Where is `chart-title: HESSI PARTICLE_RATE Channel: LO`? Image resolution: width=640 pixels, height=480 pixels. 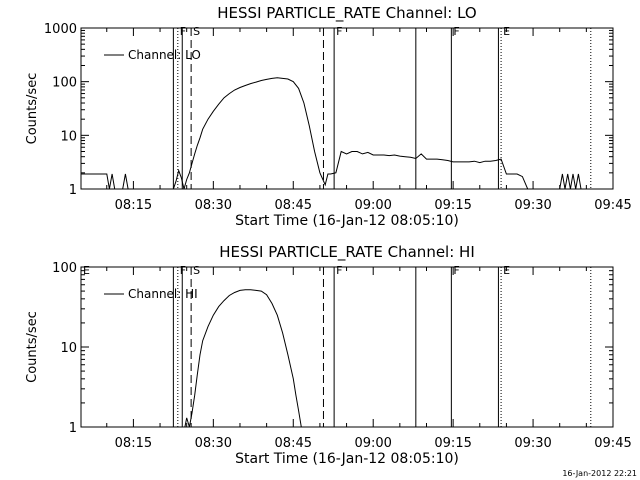
chart-title: HESSI PARTICLE_RATE Channel: LO is located at coordinates (346, 13).